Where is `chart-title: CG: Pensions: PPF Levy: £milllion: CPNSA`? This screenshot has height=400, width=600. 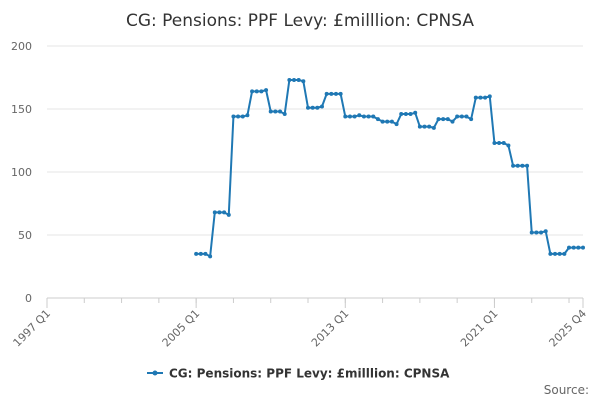
chart-title: CG: Pensions: PPF Levy: £milllion: CPNSA is located at coordinates (300, 21).